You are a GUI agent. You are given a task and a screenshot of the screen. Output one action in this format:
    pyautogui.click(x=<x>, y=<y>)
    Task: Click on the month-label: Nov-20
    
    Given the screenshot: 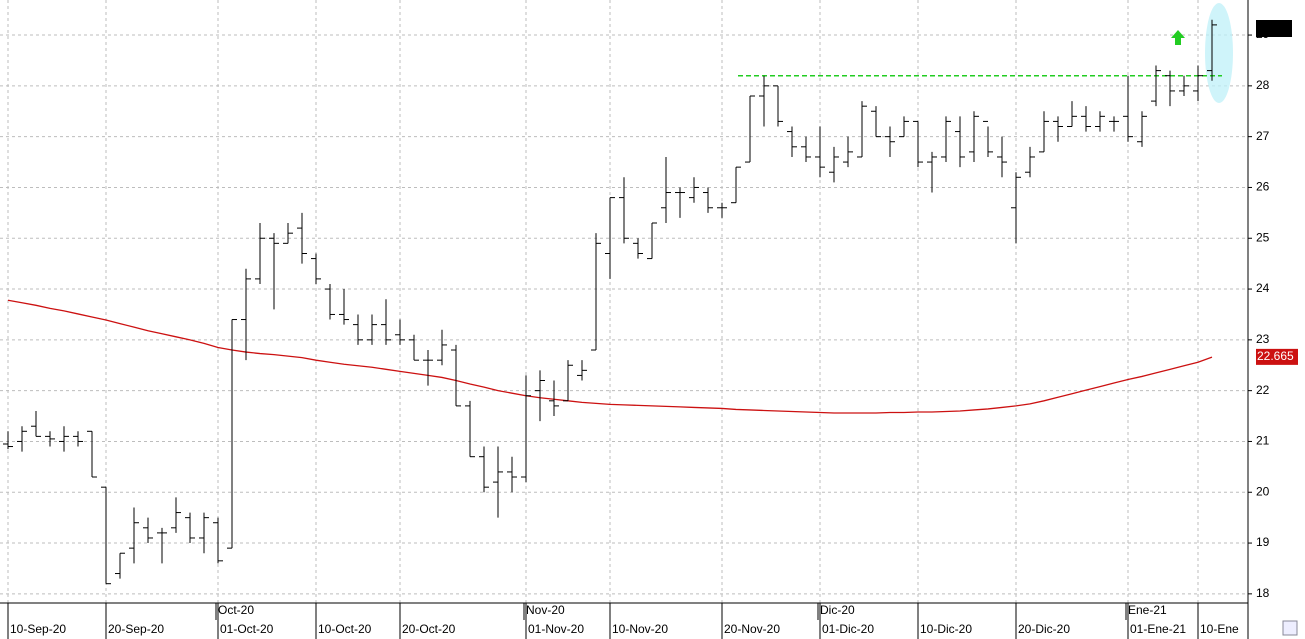 What is the action you would take?
    pyautogui.click(x=545, y=610)
    